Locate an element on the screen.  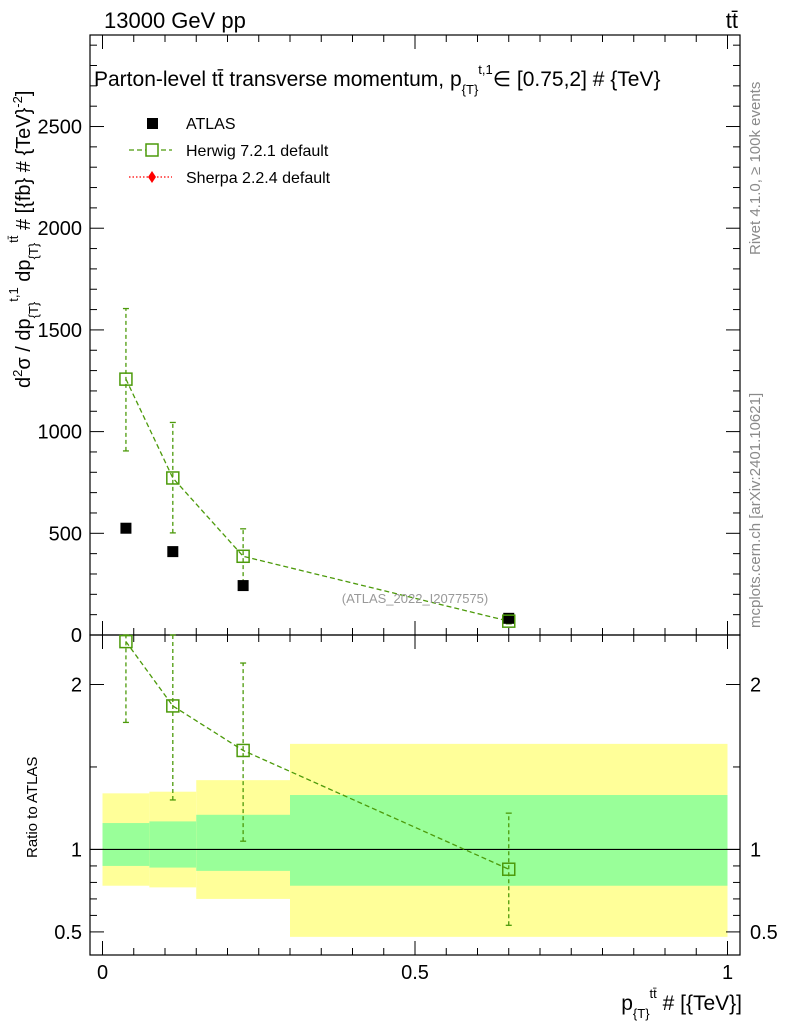
lower-y-tick-label-right: 0.5 is located at coordinates (764, 933).